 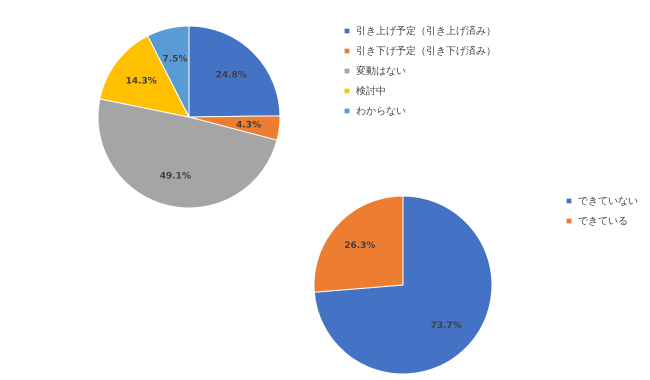 I want to click on legend-label: 引き上げ予定（引き上げ済み）, so click(x=426, y=31).